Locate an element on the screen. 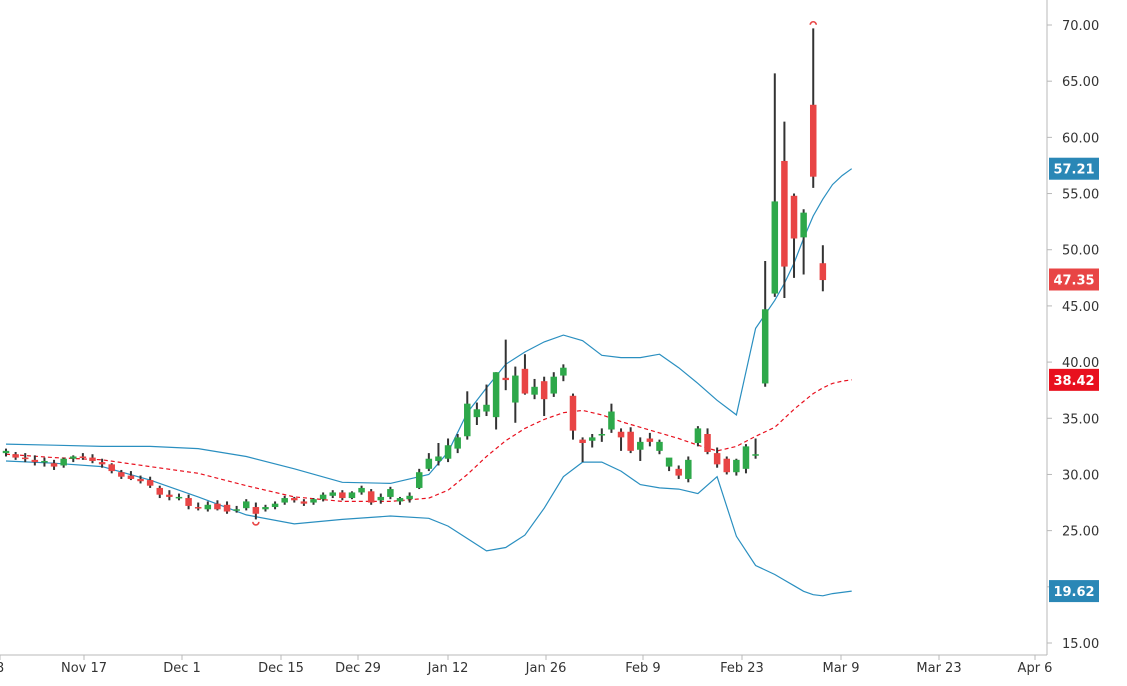 The image size is (1127, 686). price-badge-label: 57.21 is located at coordinates (1073, 170).